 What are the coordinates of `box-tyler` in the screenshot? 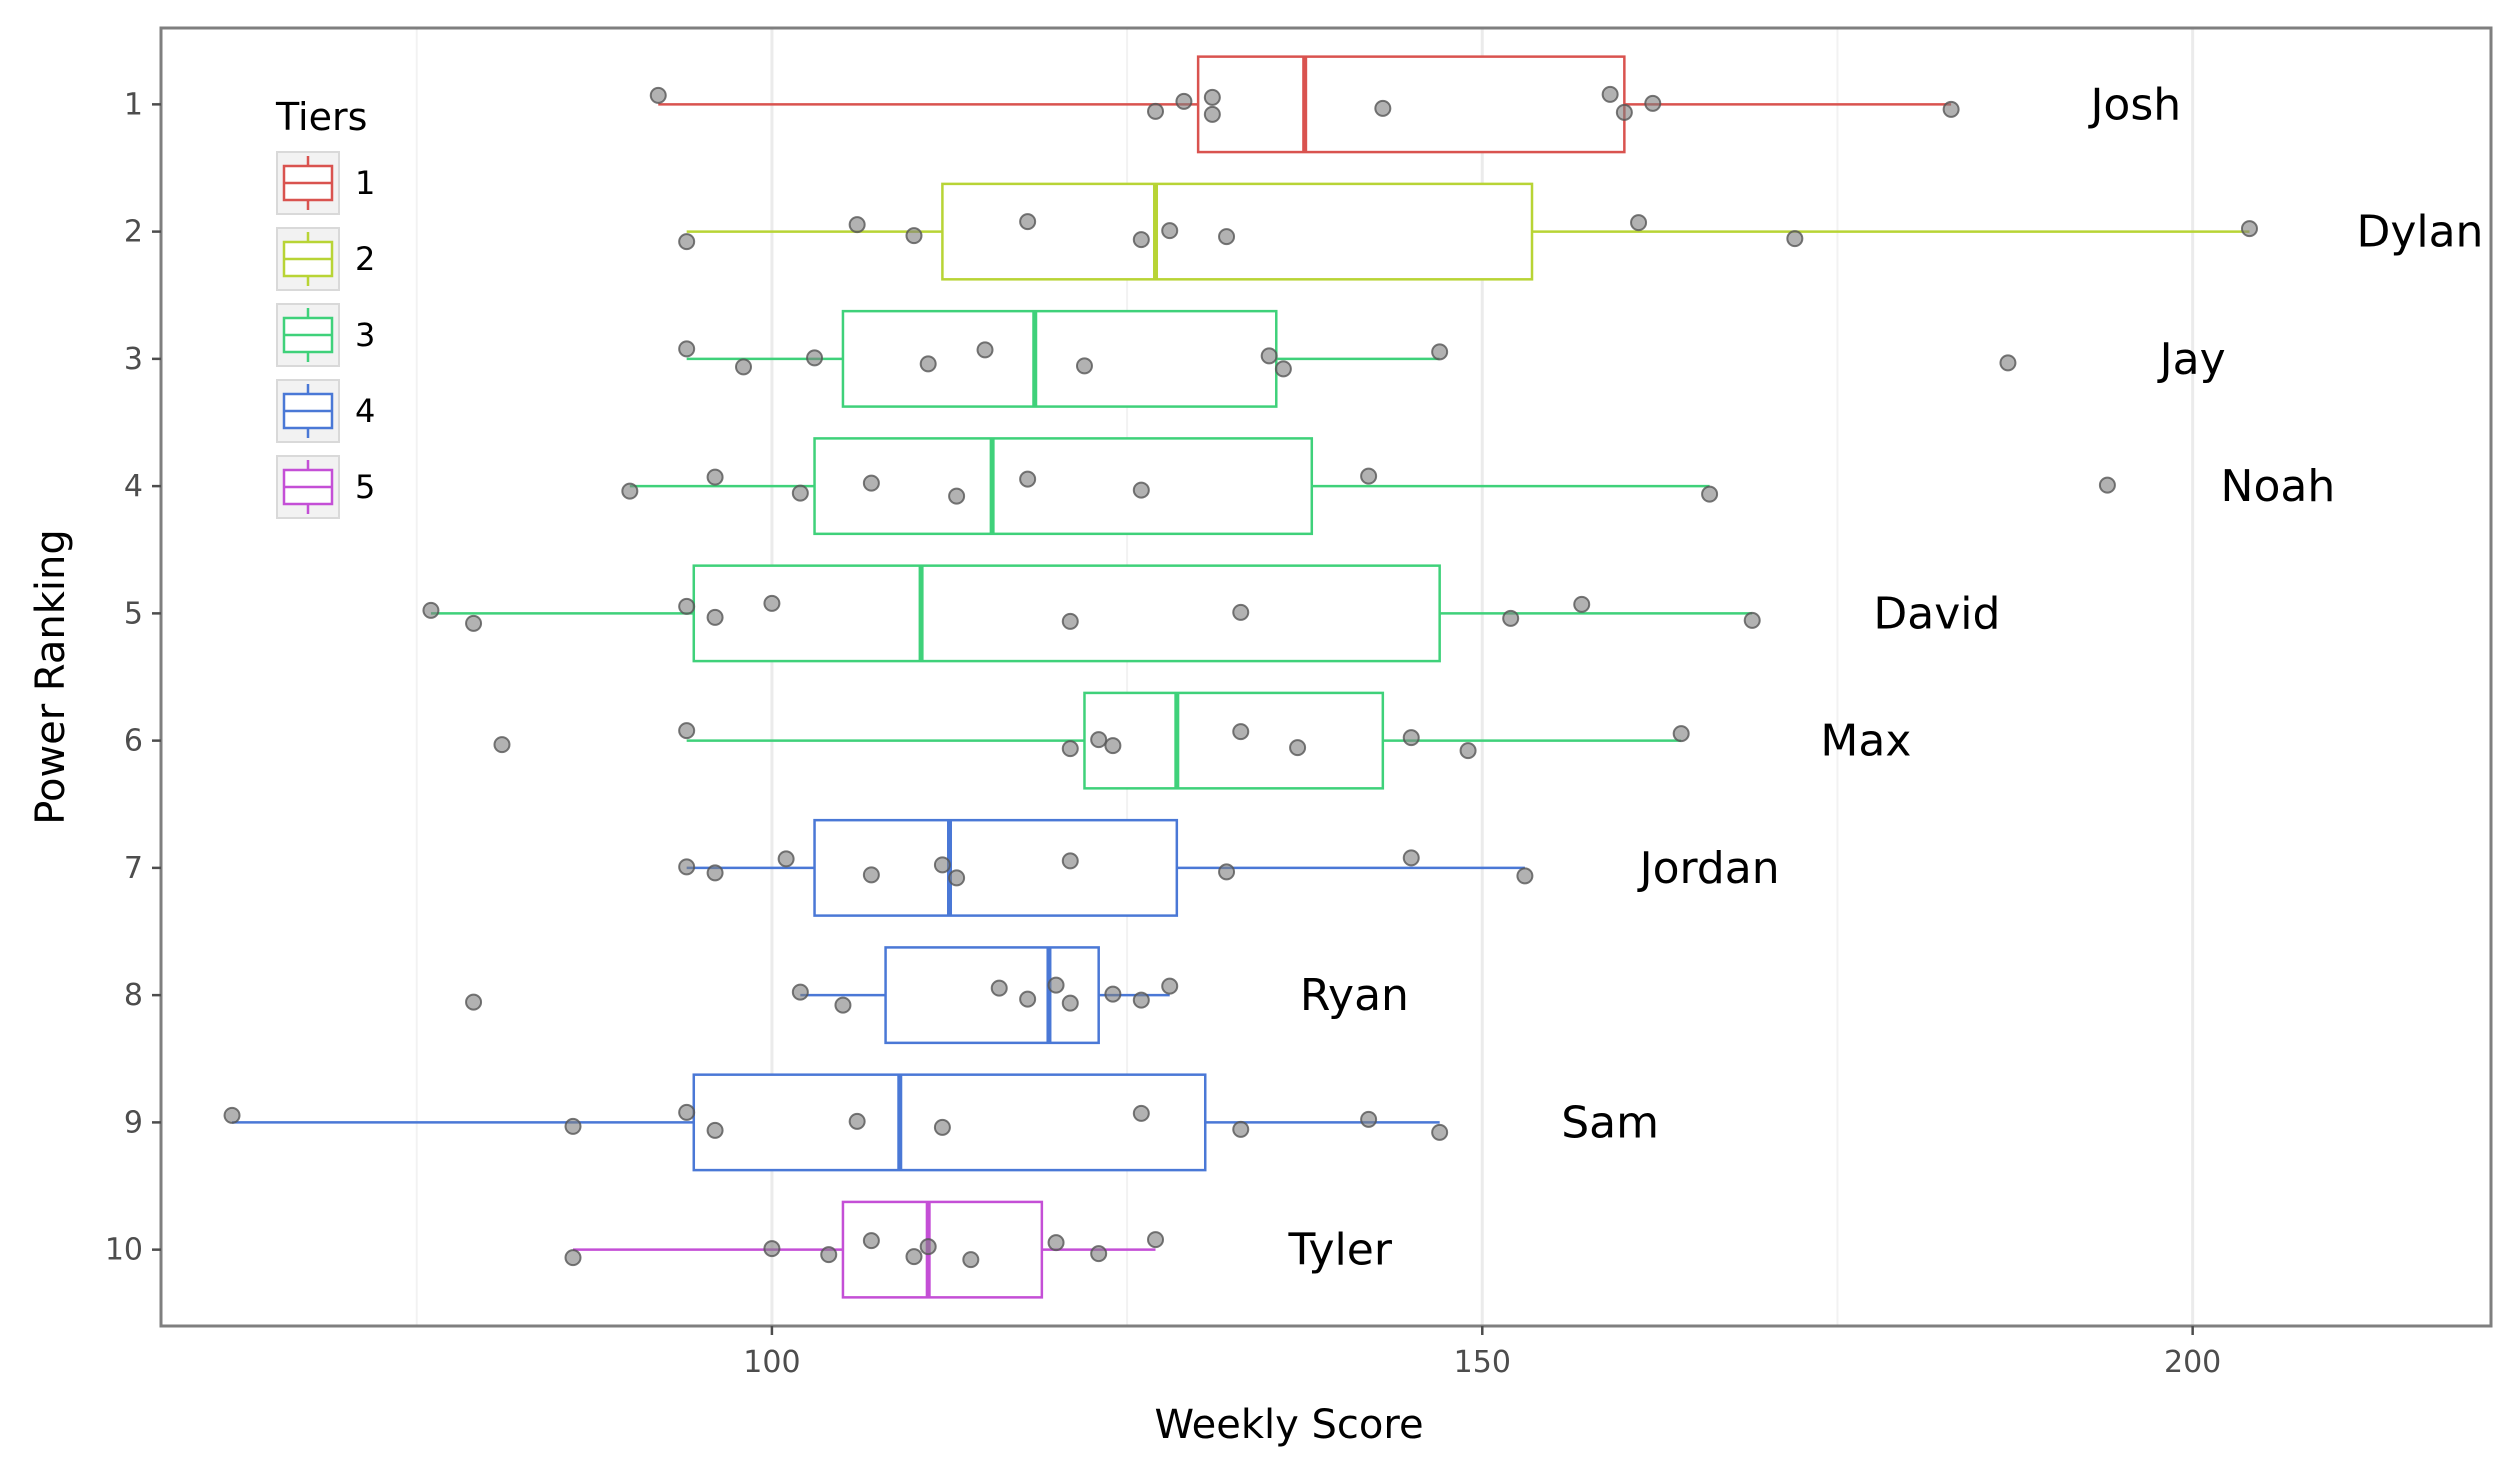 It's located at (864, 1249).